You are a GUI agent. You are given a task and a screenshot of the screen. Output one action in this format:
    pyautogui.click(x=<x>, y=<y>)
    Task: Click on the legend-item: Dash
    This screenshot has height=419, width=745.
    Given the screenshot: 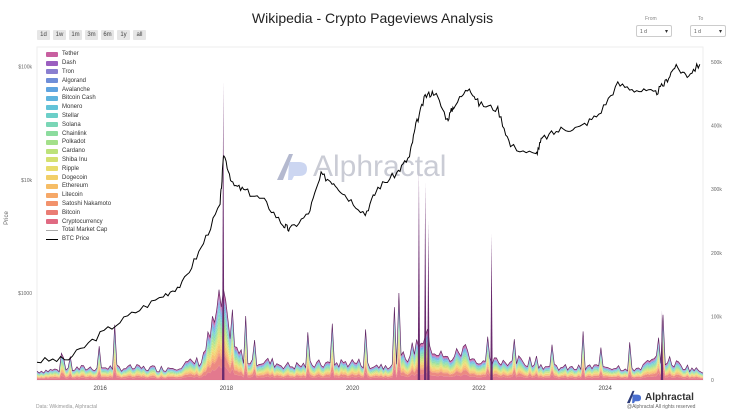 What is the action you would take?
    pyautogui.click(x=78, y=63)
    